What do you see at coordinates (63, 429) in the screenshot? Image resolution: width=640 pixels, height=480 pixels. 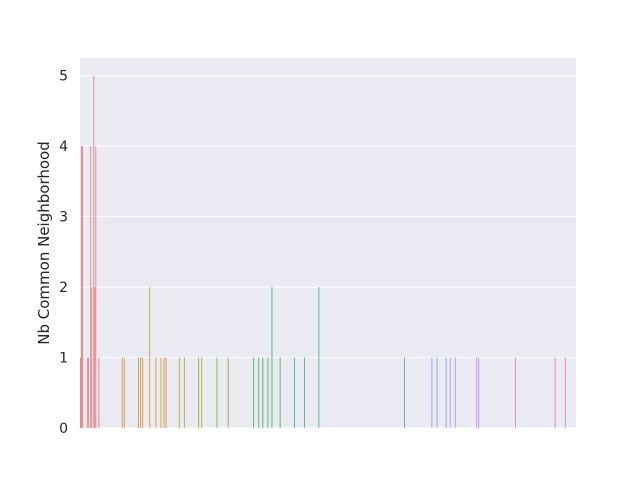 I see `y-tick-label: 0` at bounding box center [63, 429].